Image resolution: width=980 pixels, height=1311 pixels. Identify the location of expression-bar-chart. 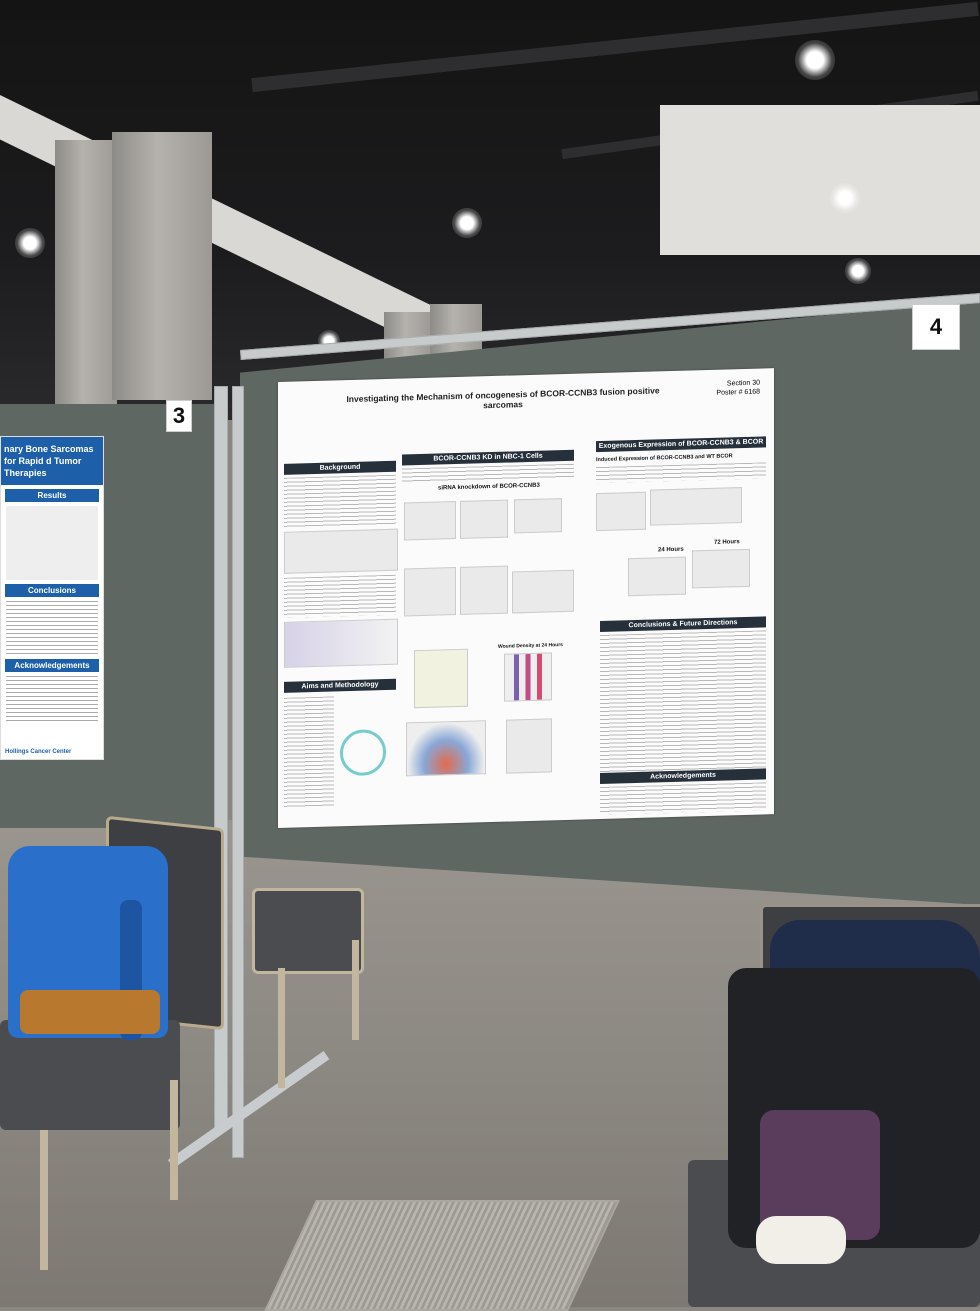
(621, 511).